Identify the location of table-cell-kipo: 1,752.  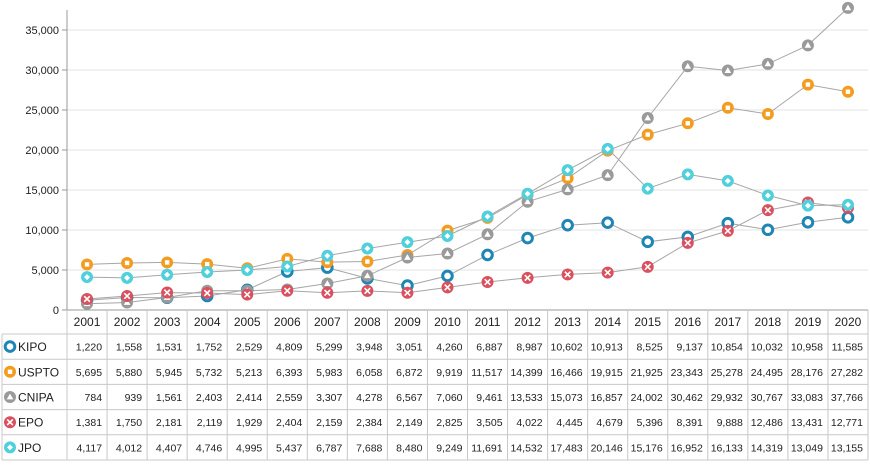
(209, 348).